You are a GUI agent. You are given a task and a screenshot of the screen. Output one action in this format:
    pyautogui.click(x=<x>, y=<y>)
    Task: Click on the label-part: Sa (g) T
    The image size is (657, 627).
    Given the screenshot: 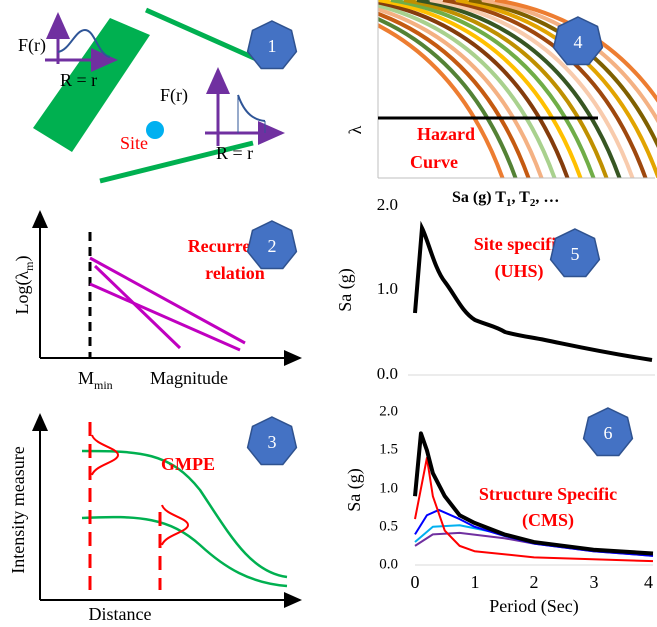 What is the action you would take?
    pyautogui.click(x=479, y=197)
    